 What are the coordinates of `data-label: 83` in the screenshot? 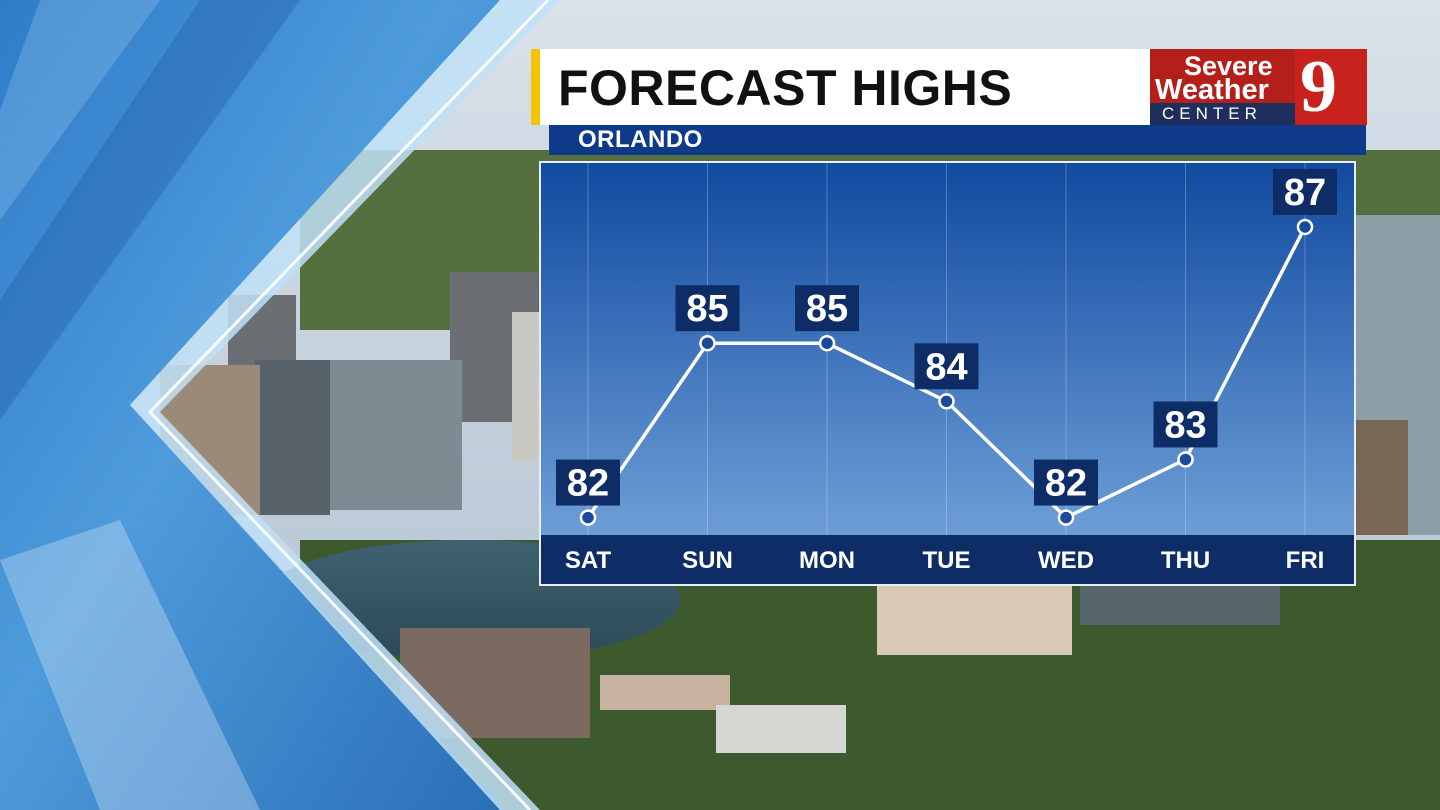 It's located at (1185, 425).